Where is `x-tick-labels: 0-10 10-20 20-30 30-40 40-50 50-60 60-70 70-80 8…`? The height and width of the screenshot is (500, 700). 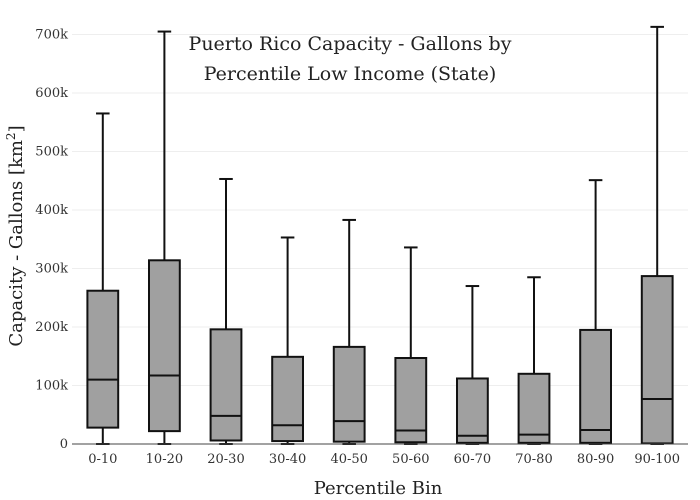 x-tick-labels: 0-10 10-20 20-30 30-40 40-50 50-60 60-70 70-80 8… is located at coordinates (384, 459).